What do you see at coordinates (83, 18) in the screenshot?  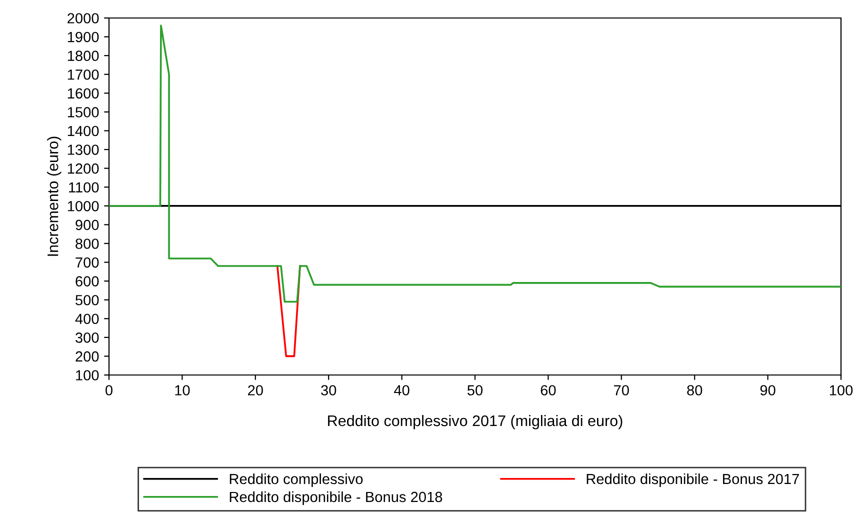 I see `y-tick-label: 2000` at bounding box center [83, 18].